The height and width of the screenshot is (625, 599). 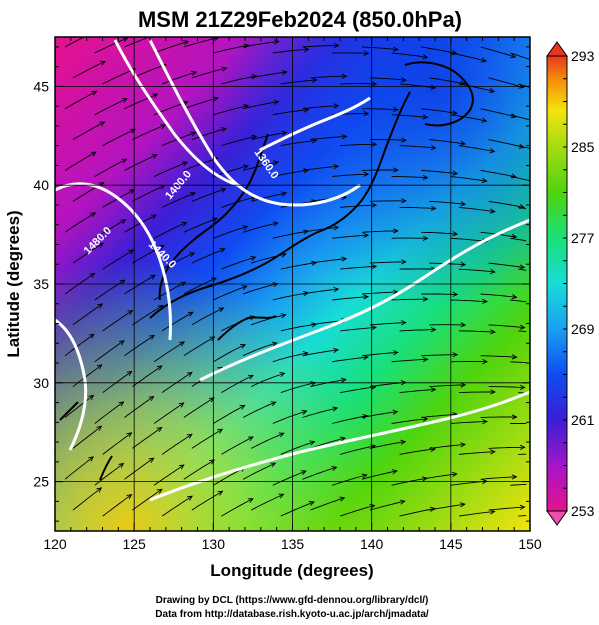 What do you see at coordinates (300, 19) in the screenshot?
I see `chart-title: MSM 21Z29Feb2024 (850.0hPa)` at bounding box center [300, 19].